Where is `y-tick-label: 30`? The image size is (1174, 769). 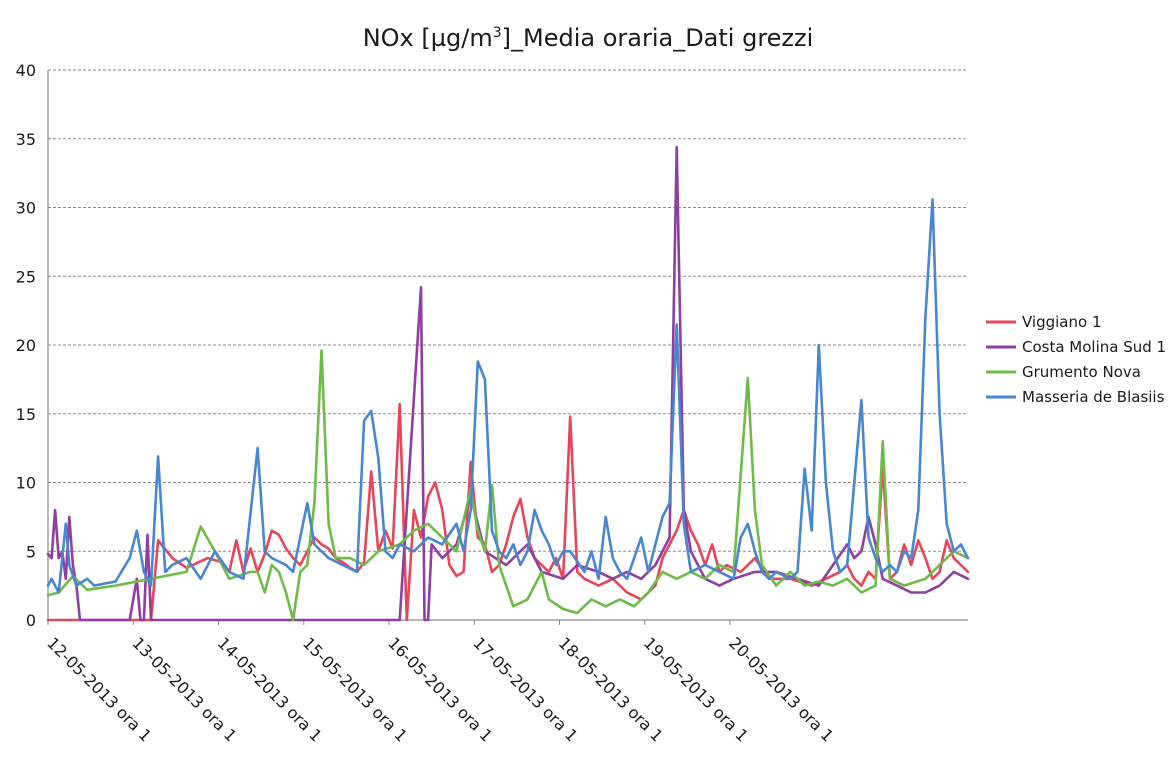
y-tick-label: 30 is located at coordinates (26, 208).